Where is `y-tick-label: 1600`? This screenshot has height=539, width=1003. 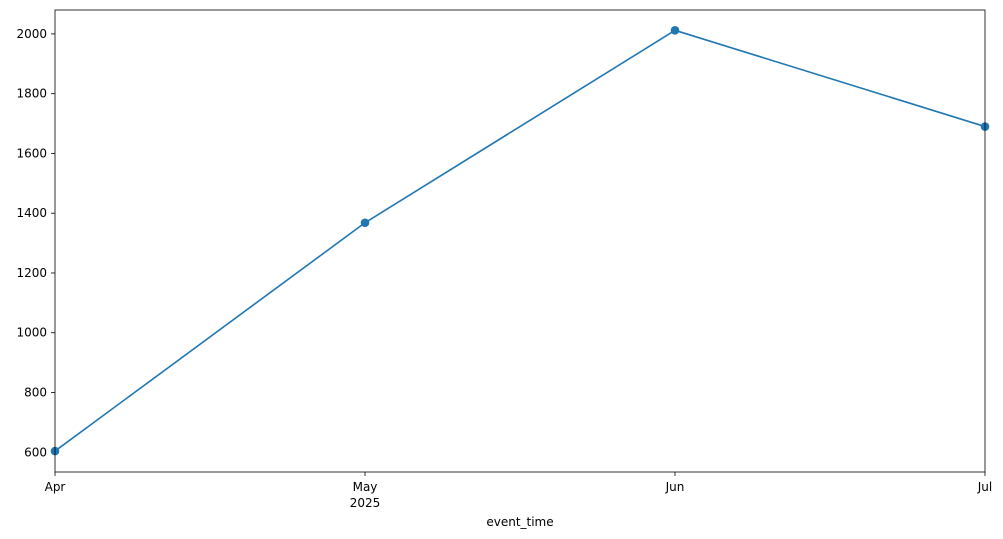
y-tick-label: 1600 is located at coordinates (31, 153).